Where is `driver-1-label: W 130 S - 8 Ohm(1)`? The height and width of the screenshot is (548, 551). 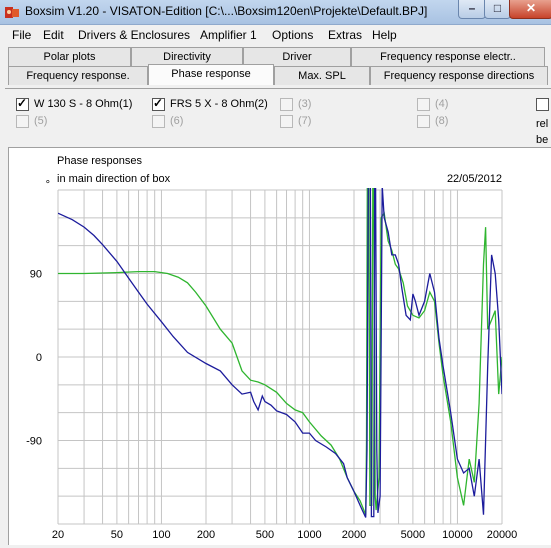
driver-1-label: W 130 S - 8 Ohm(1) is located at coordinates (83, 104).